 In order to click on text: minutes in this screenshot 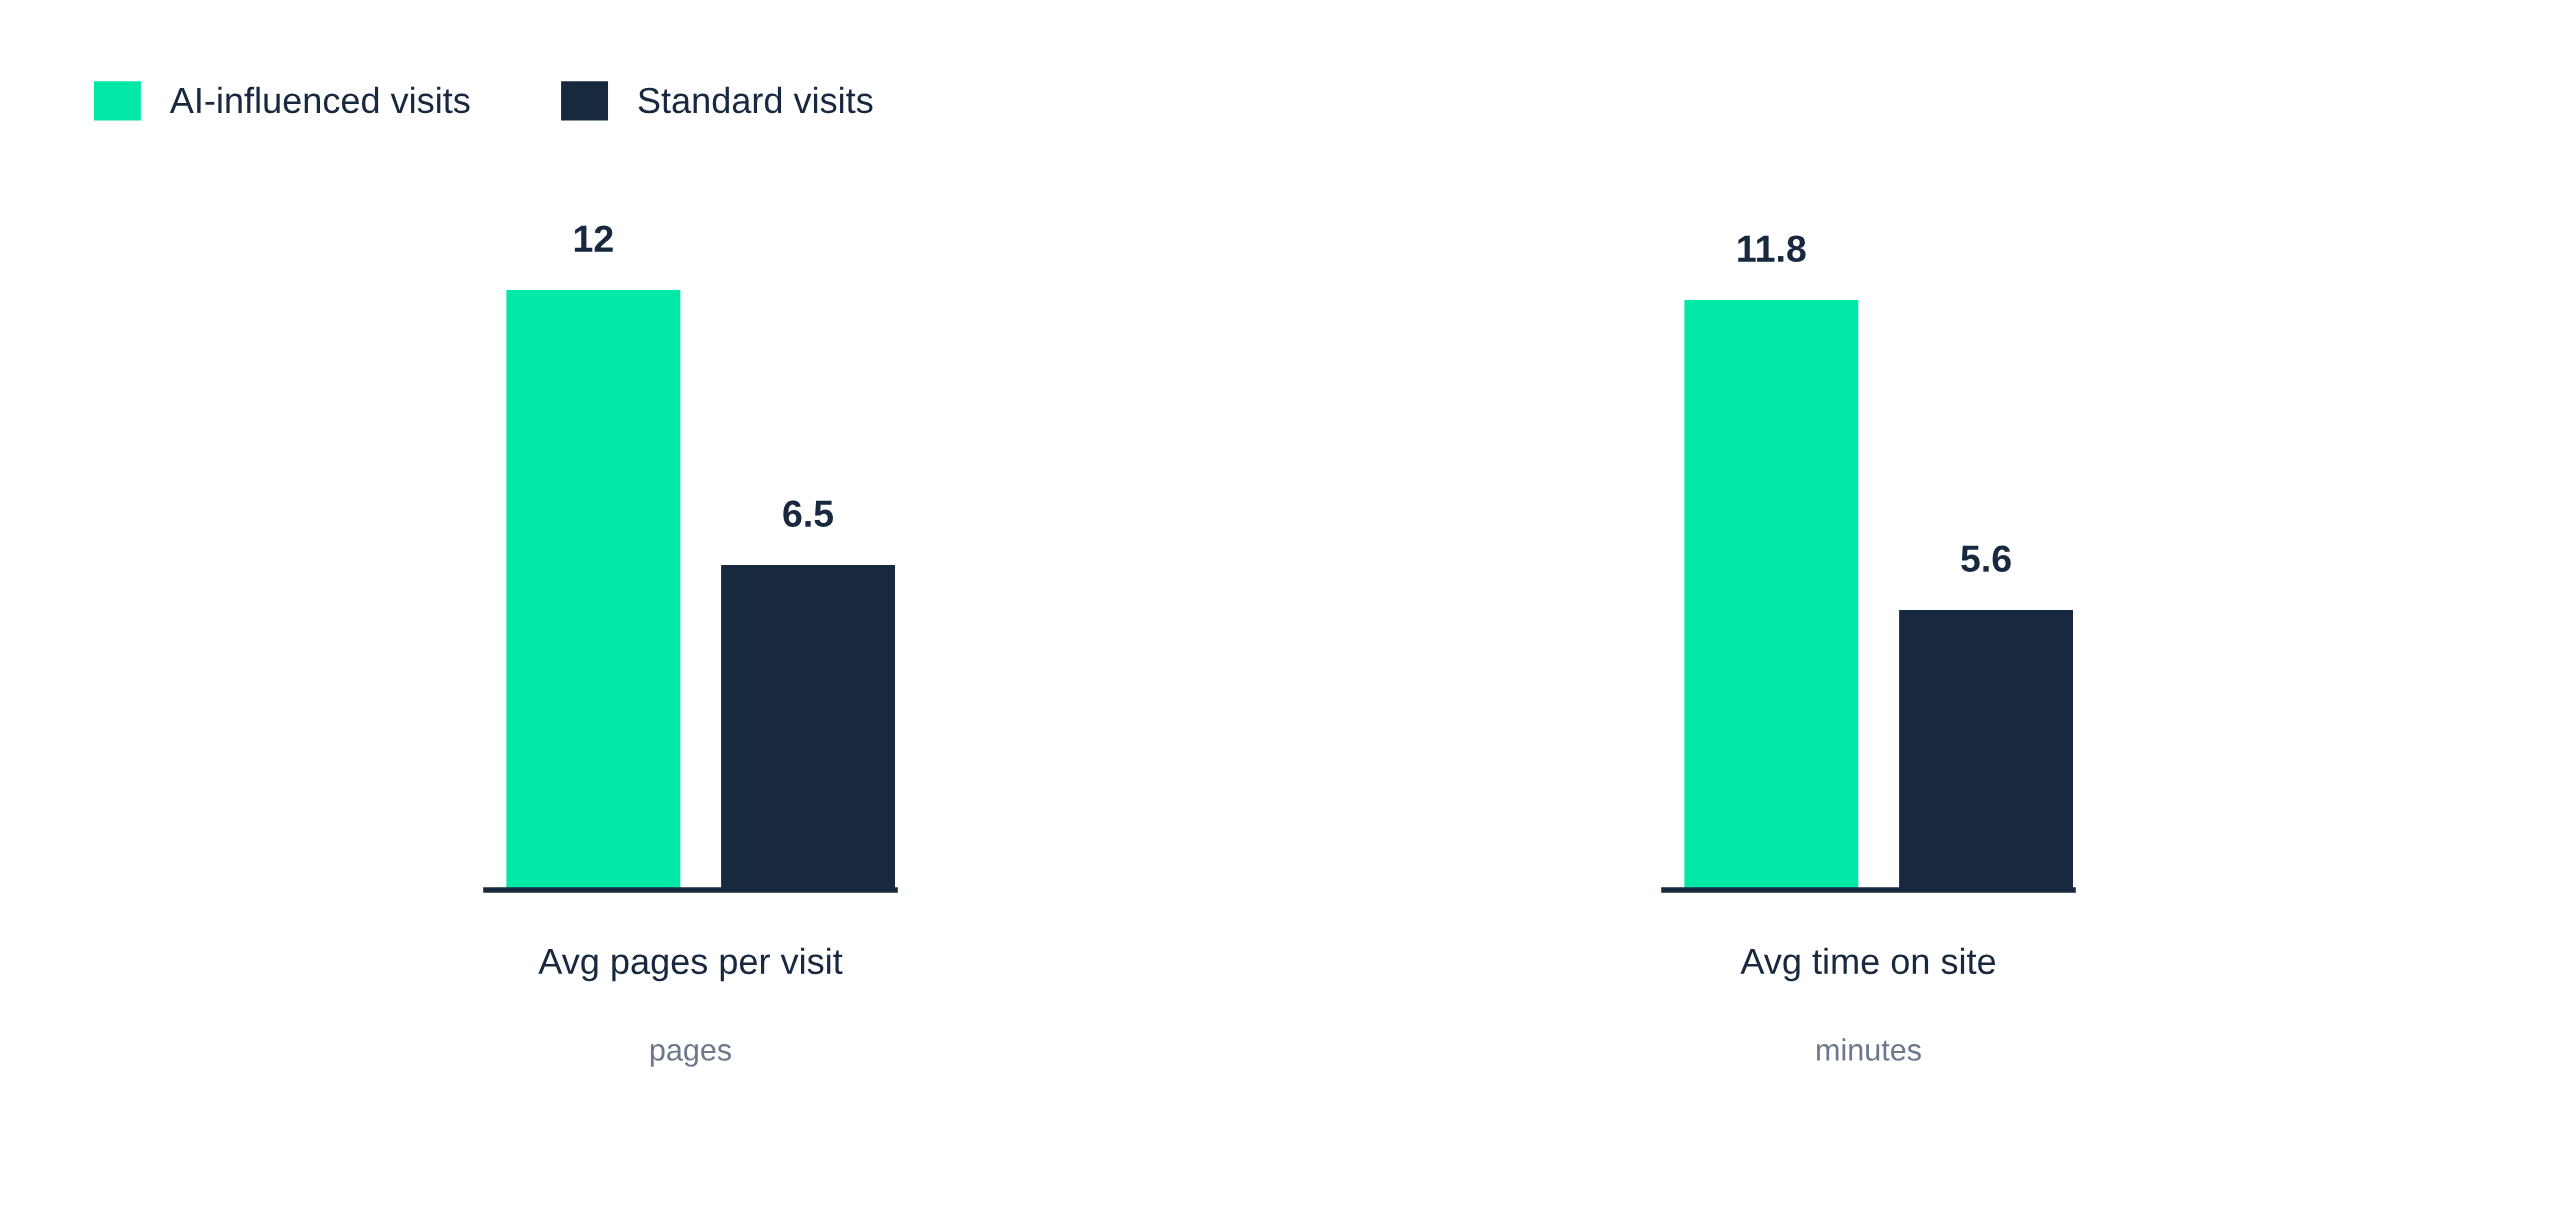, I will do `click(1869, 1049)`.